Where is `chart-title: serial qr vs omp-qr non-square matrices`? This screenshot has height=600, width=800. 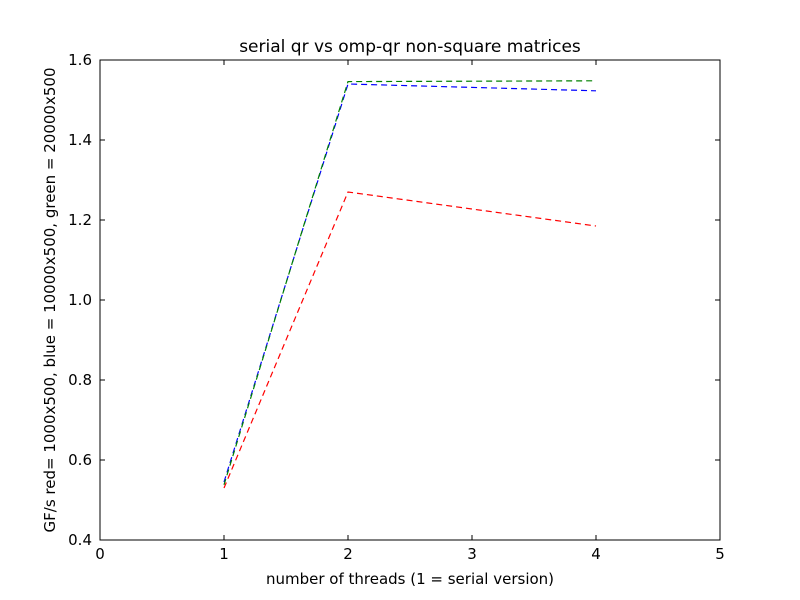
chart-title: serial qr vs omp-qr non-square matrices is located at coordinates (410, 47).